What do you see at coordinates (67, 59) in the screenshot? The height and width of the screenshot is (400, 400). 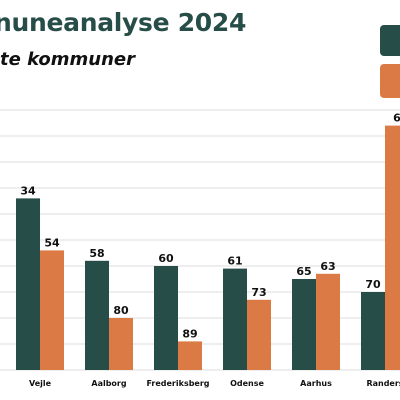 I see `chart-subtitle: te kommuner` at bounding box center [67, 59].